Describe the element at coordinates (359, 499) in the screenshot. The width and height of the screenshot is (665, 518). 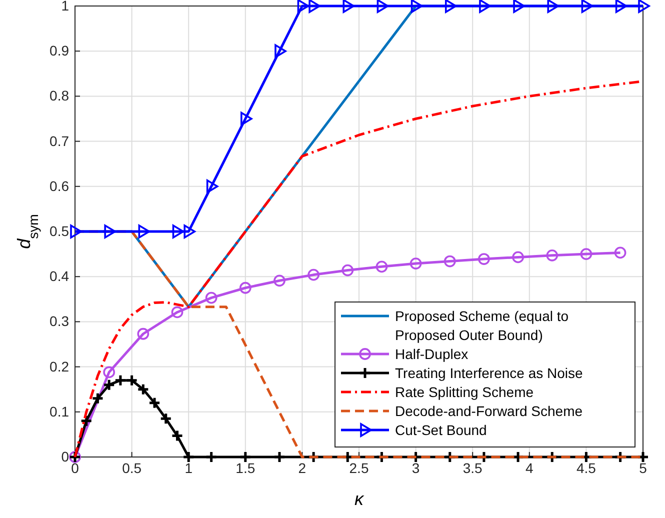
I see `x-axis-title: κ` at that location.